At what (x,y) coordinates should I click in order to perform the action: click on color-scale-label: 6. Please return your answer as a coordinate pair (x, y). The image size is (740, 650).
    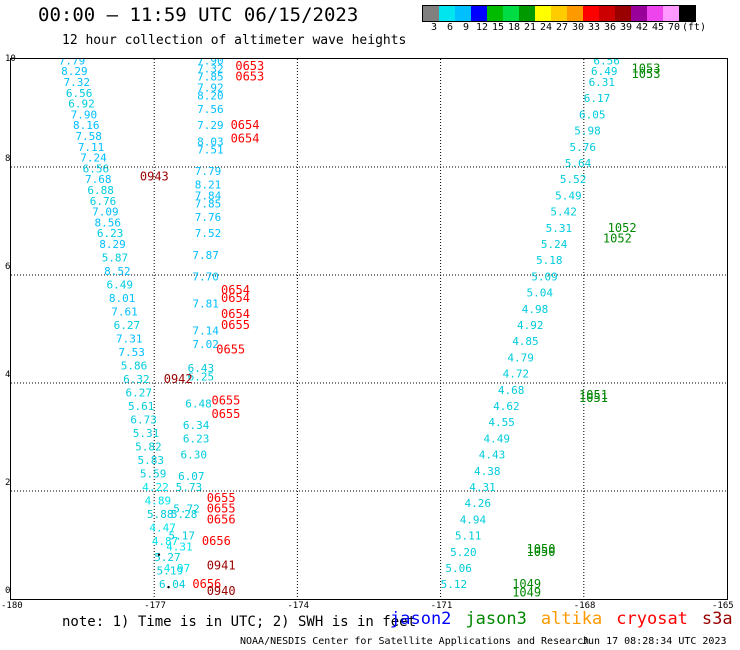
    Looking at the image, I should click on (450, 27).